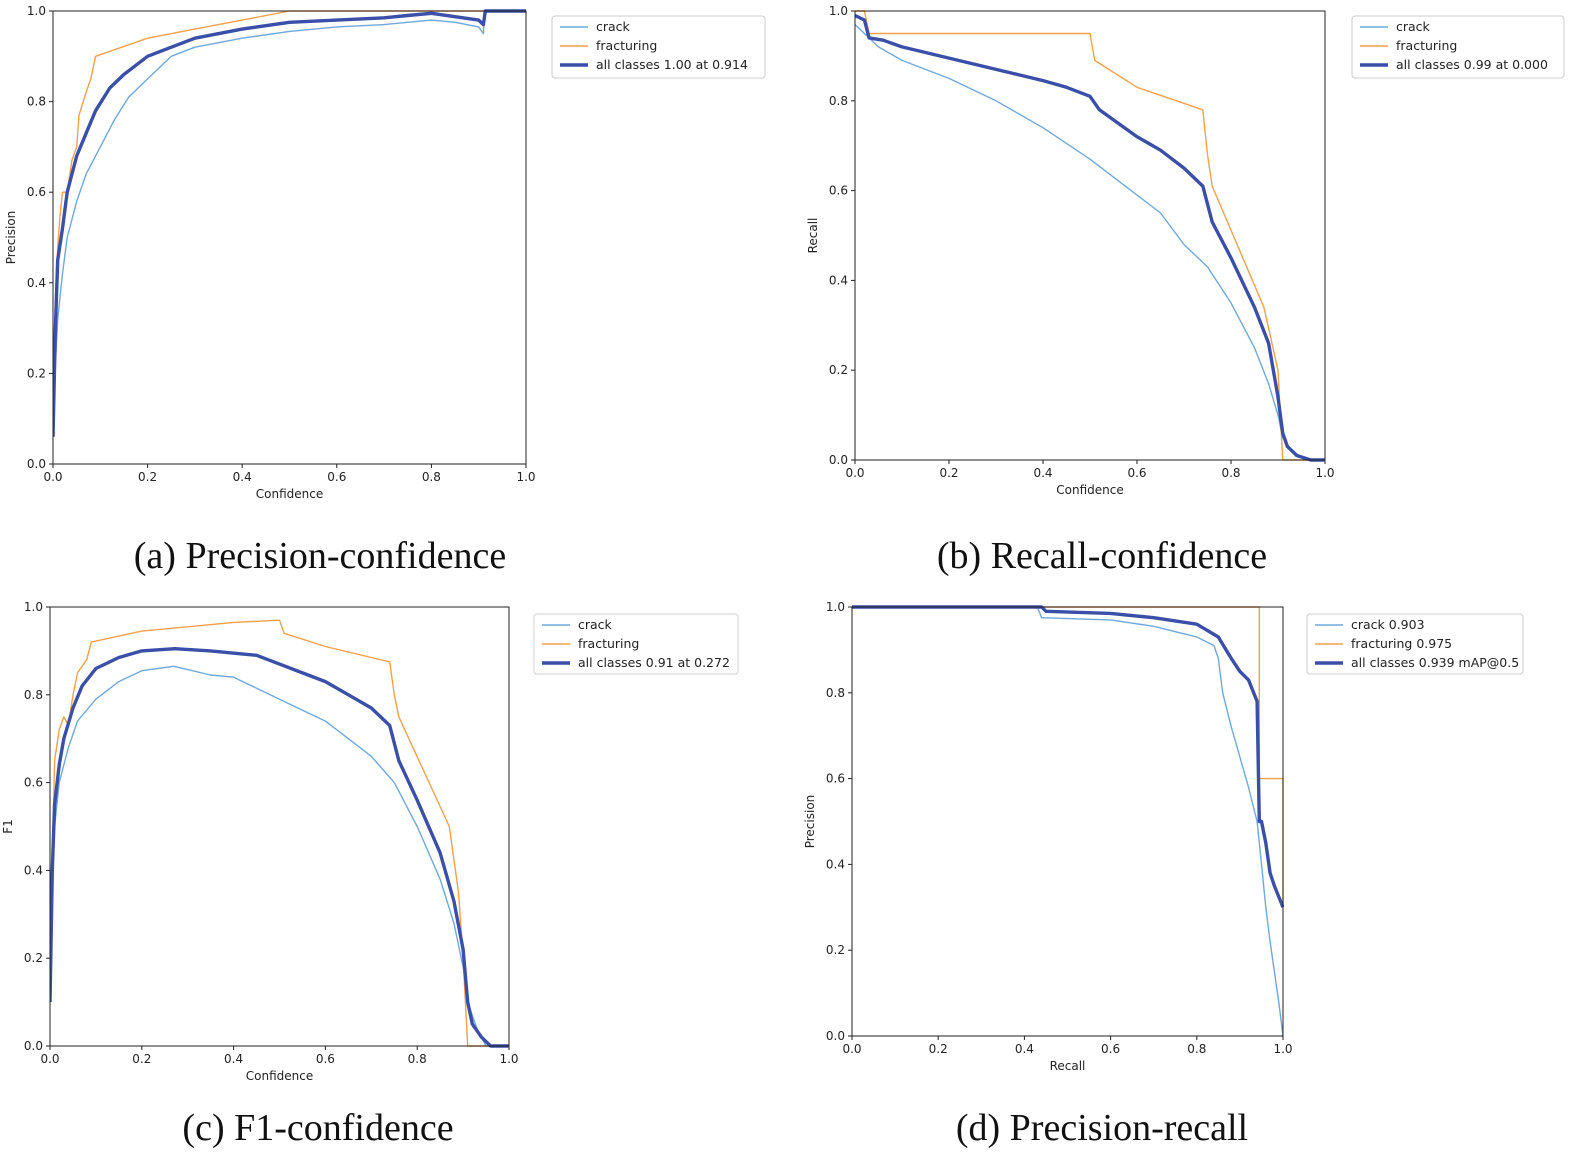  What do you see at coordinates (1472, 64) in the screenshot?
I see `legend-entry: all classes 0.99 at 0.000` at bounding box center [1472, 64].